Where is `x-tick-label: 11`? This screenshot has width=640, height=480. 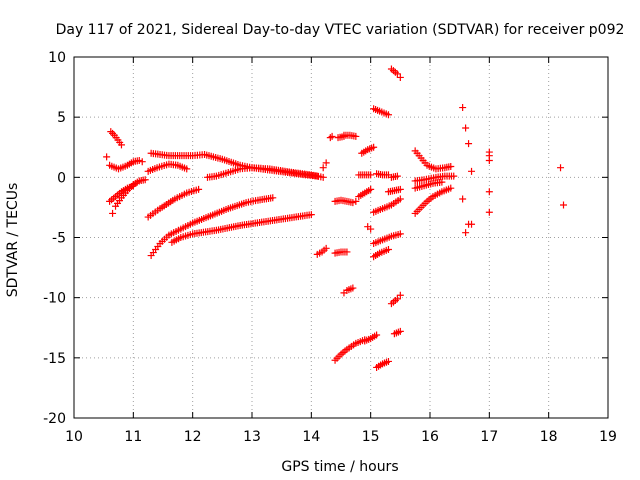 x-tick-label: 11 is located at coordinates (133, 437).